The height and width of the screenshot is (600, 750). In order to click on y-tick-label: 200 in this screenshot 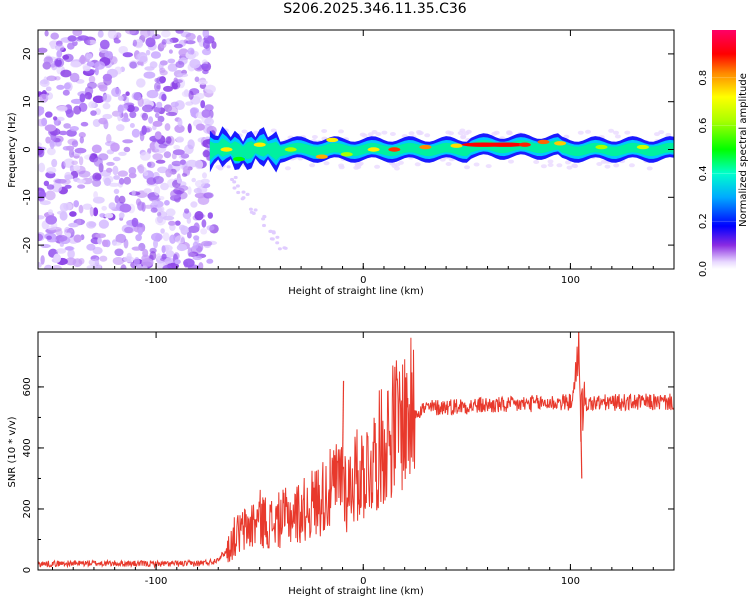, I will do `click(27, 508)`.